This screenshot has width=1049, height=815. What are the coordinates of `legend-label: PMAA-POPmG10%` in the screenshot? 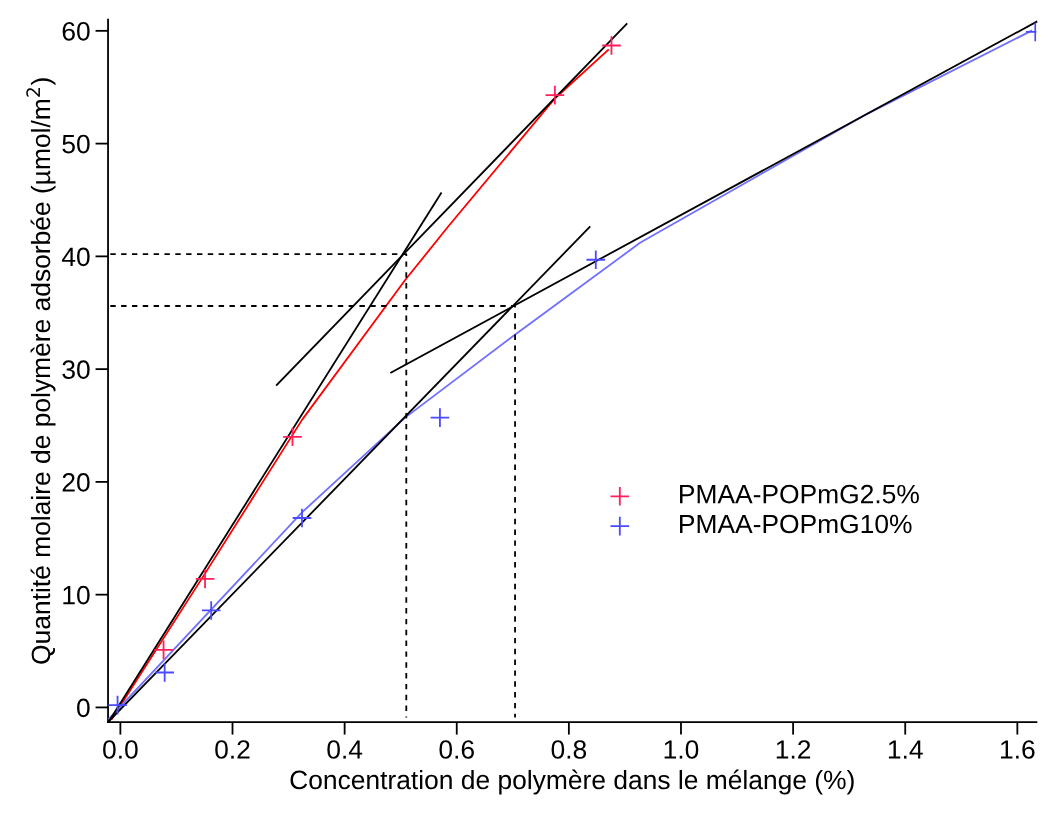 It's located at (796, 524).